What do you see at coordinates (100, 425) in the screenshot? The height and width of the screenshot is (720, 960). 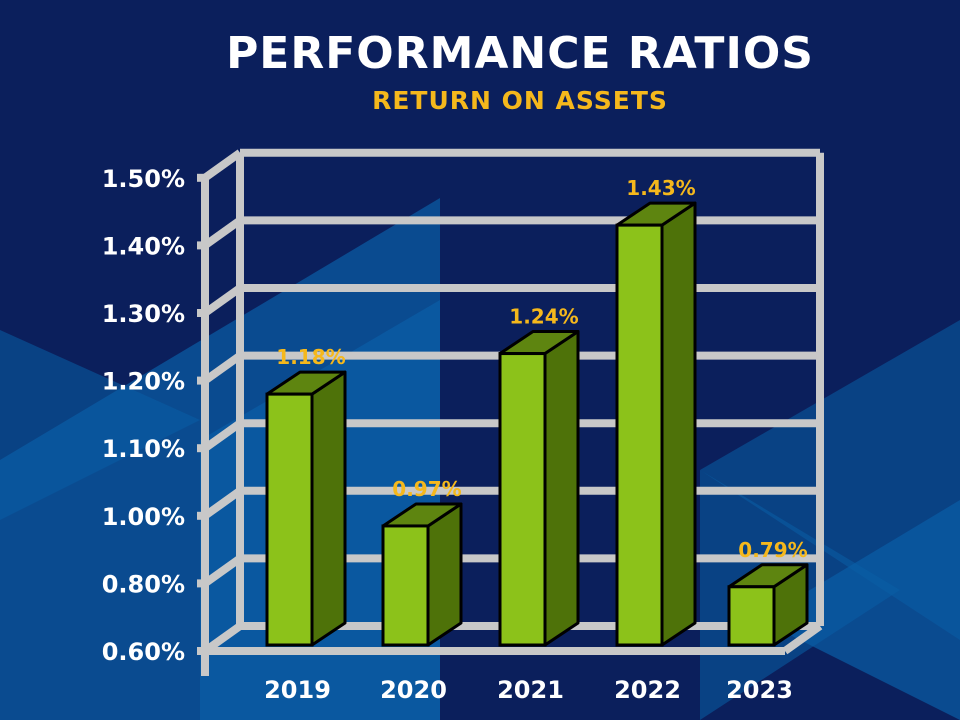 I see `background-triangle` at bounding box center [100, 425].